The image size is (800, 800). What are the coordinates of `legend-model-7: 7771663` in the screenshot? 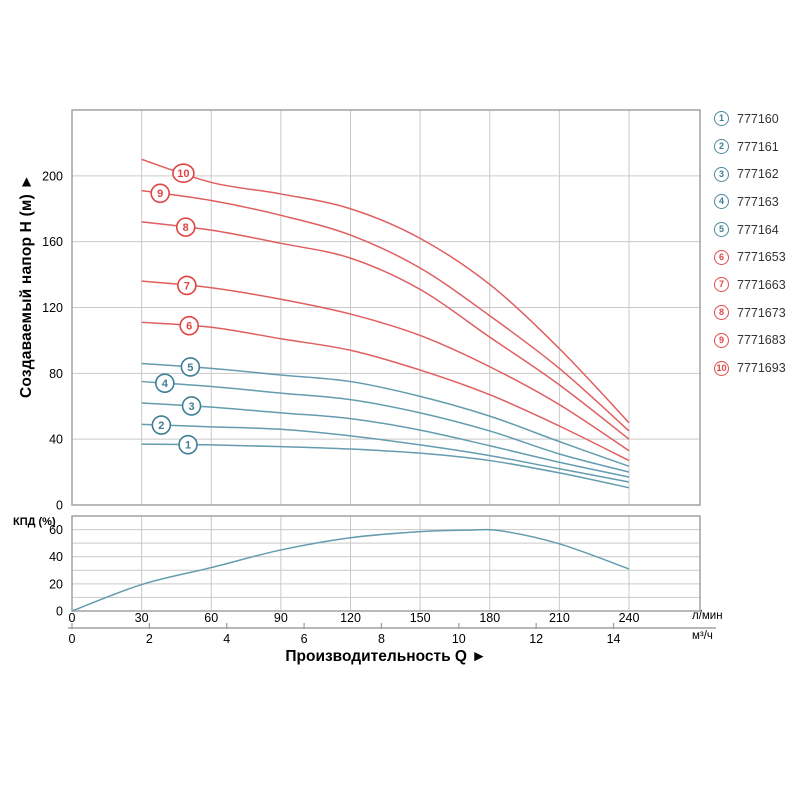 It's located at (761, 284).